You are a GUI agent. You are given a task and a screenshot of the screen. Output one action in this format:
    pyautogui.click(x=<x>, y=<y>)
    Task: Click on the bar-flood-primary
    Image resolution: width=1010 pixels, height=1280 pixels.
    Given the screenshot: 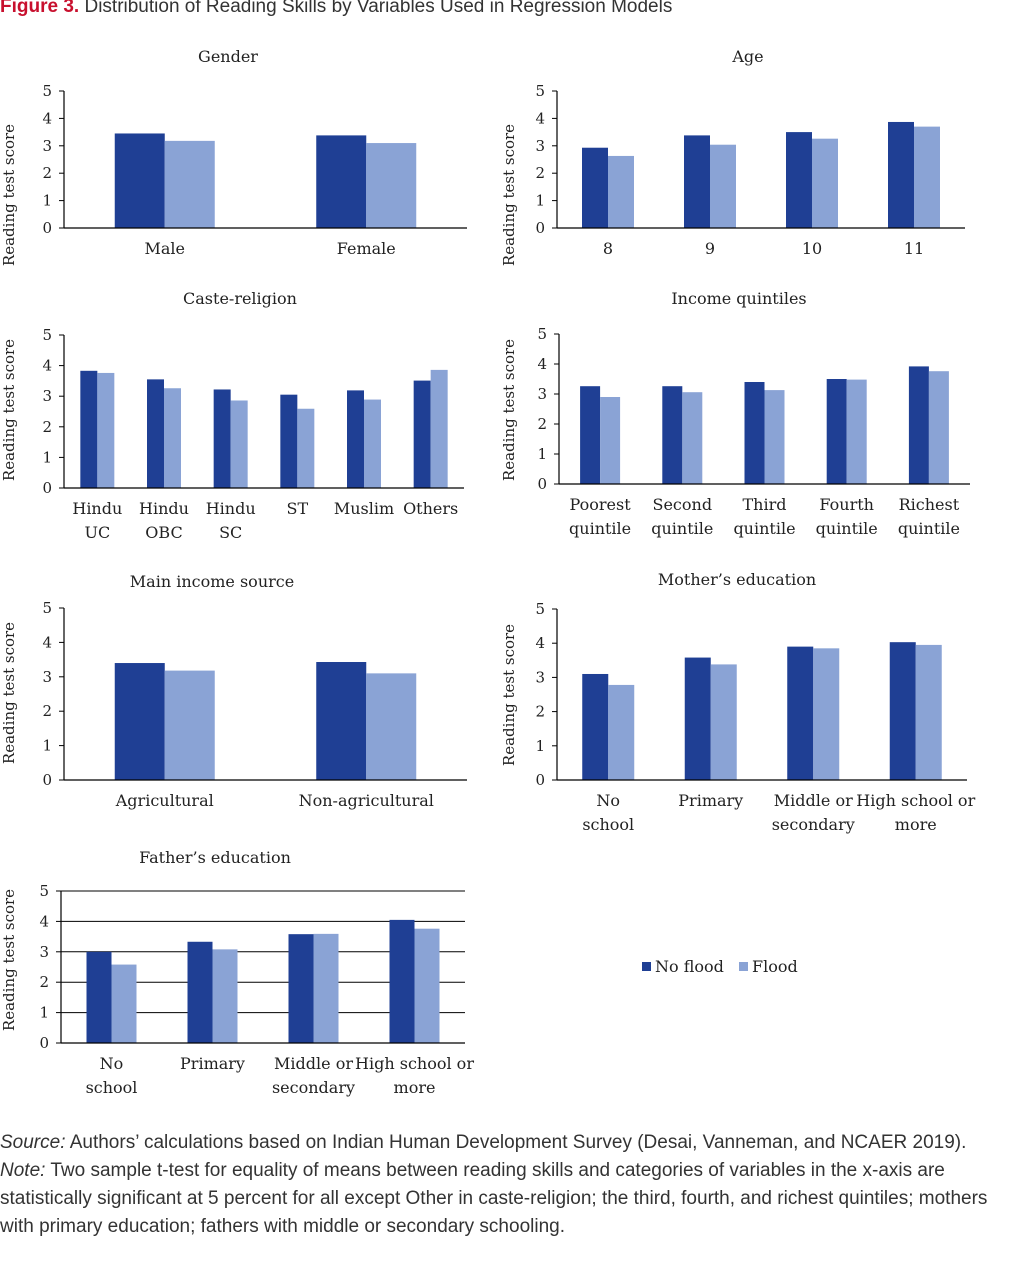 What is the action you would take?
    pyautogui.click(x=723, y=722)
    